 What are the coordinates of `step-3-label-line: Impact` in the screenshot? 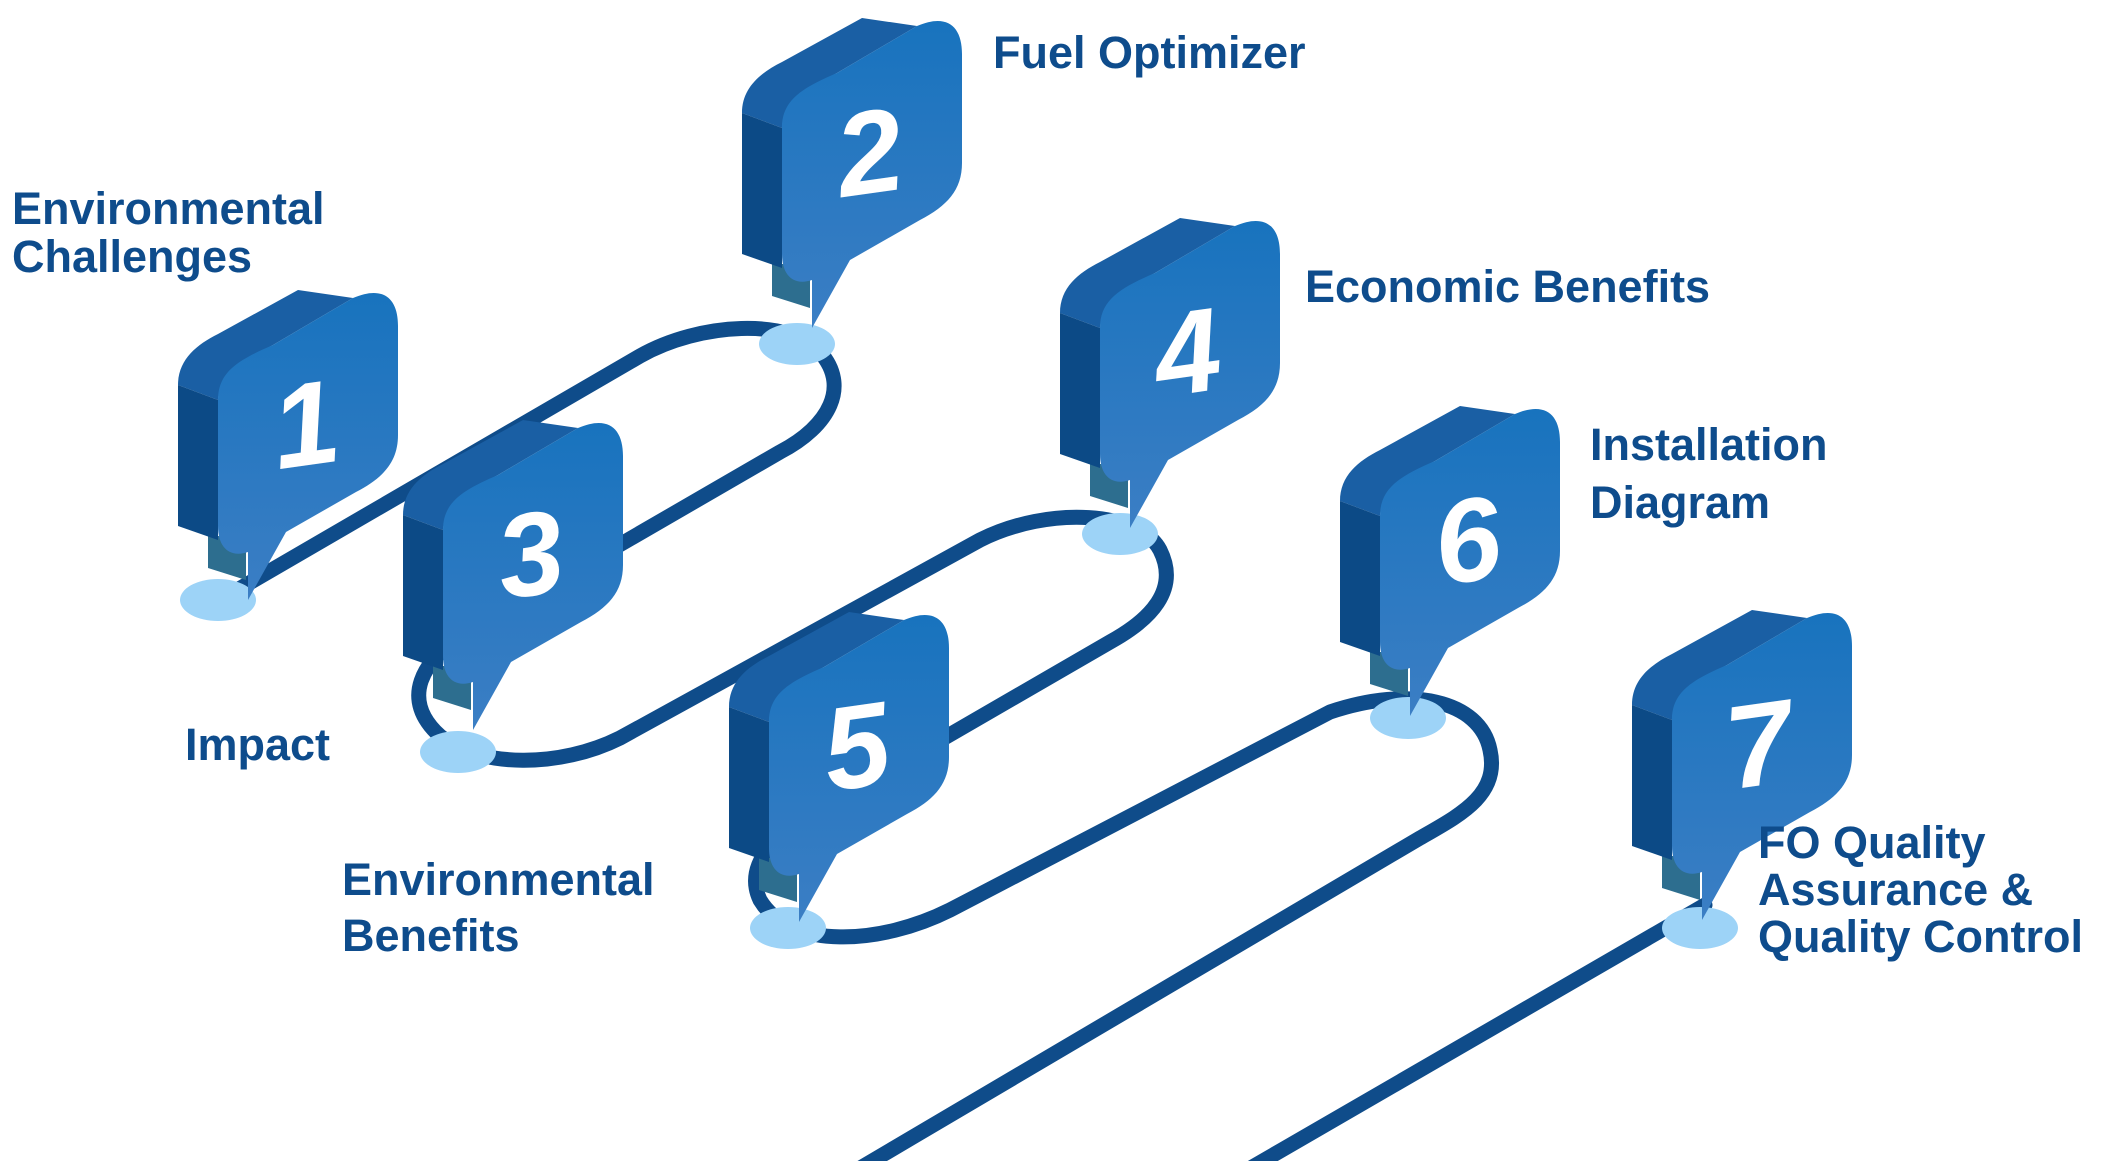 It's located at (257, 744).